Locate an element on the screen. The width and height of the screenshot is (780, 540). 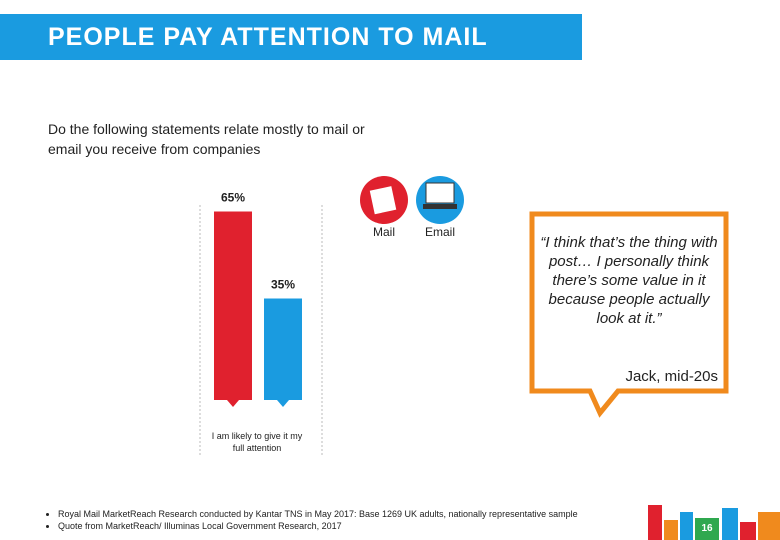
quote-box is located at coordinates (629, 314).